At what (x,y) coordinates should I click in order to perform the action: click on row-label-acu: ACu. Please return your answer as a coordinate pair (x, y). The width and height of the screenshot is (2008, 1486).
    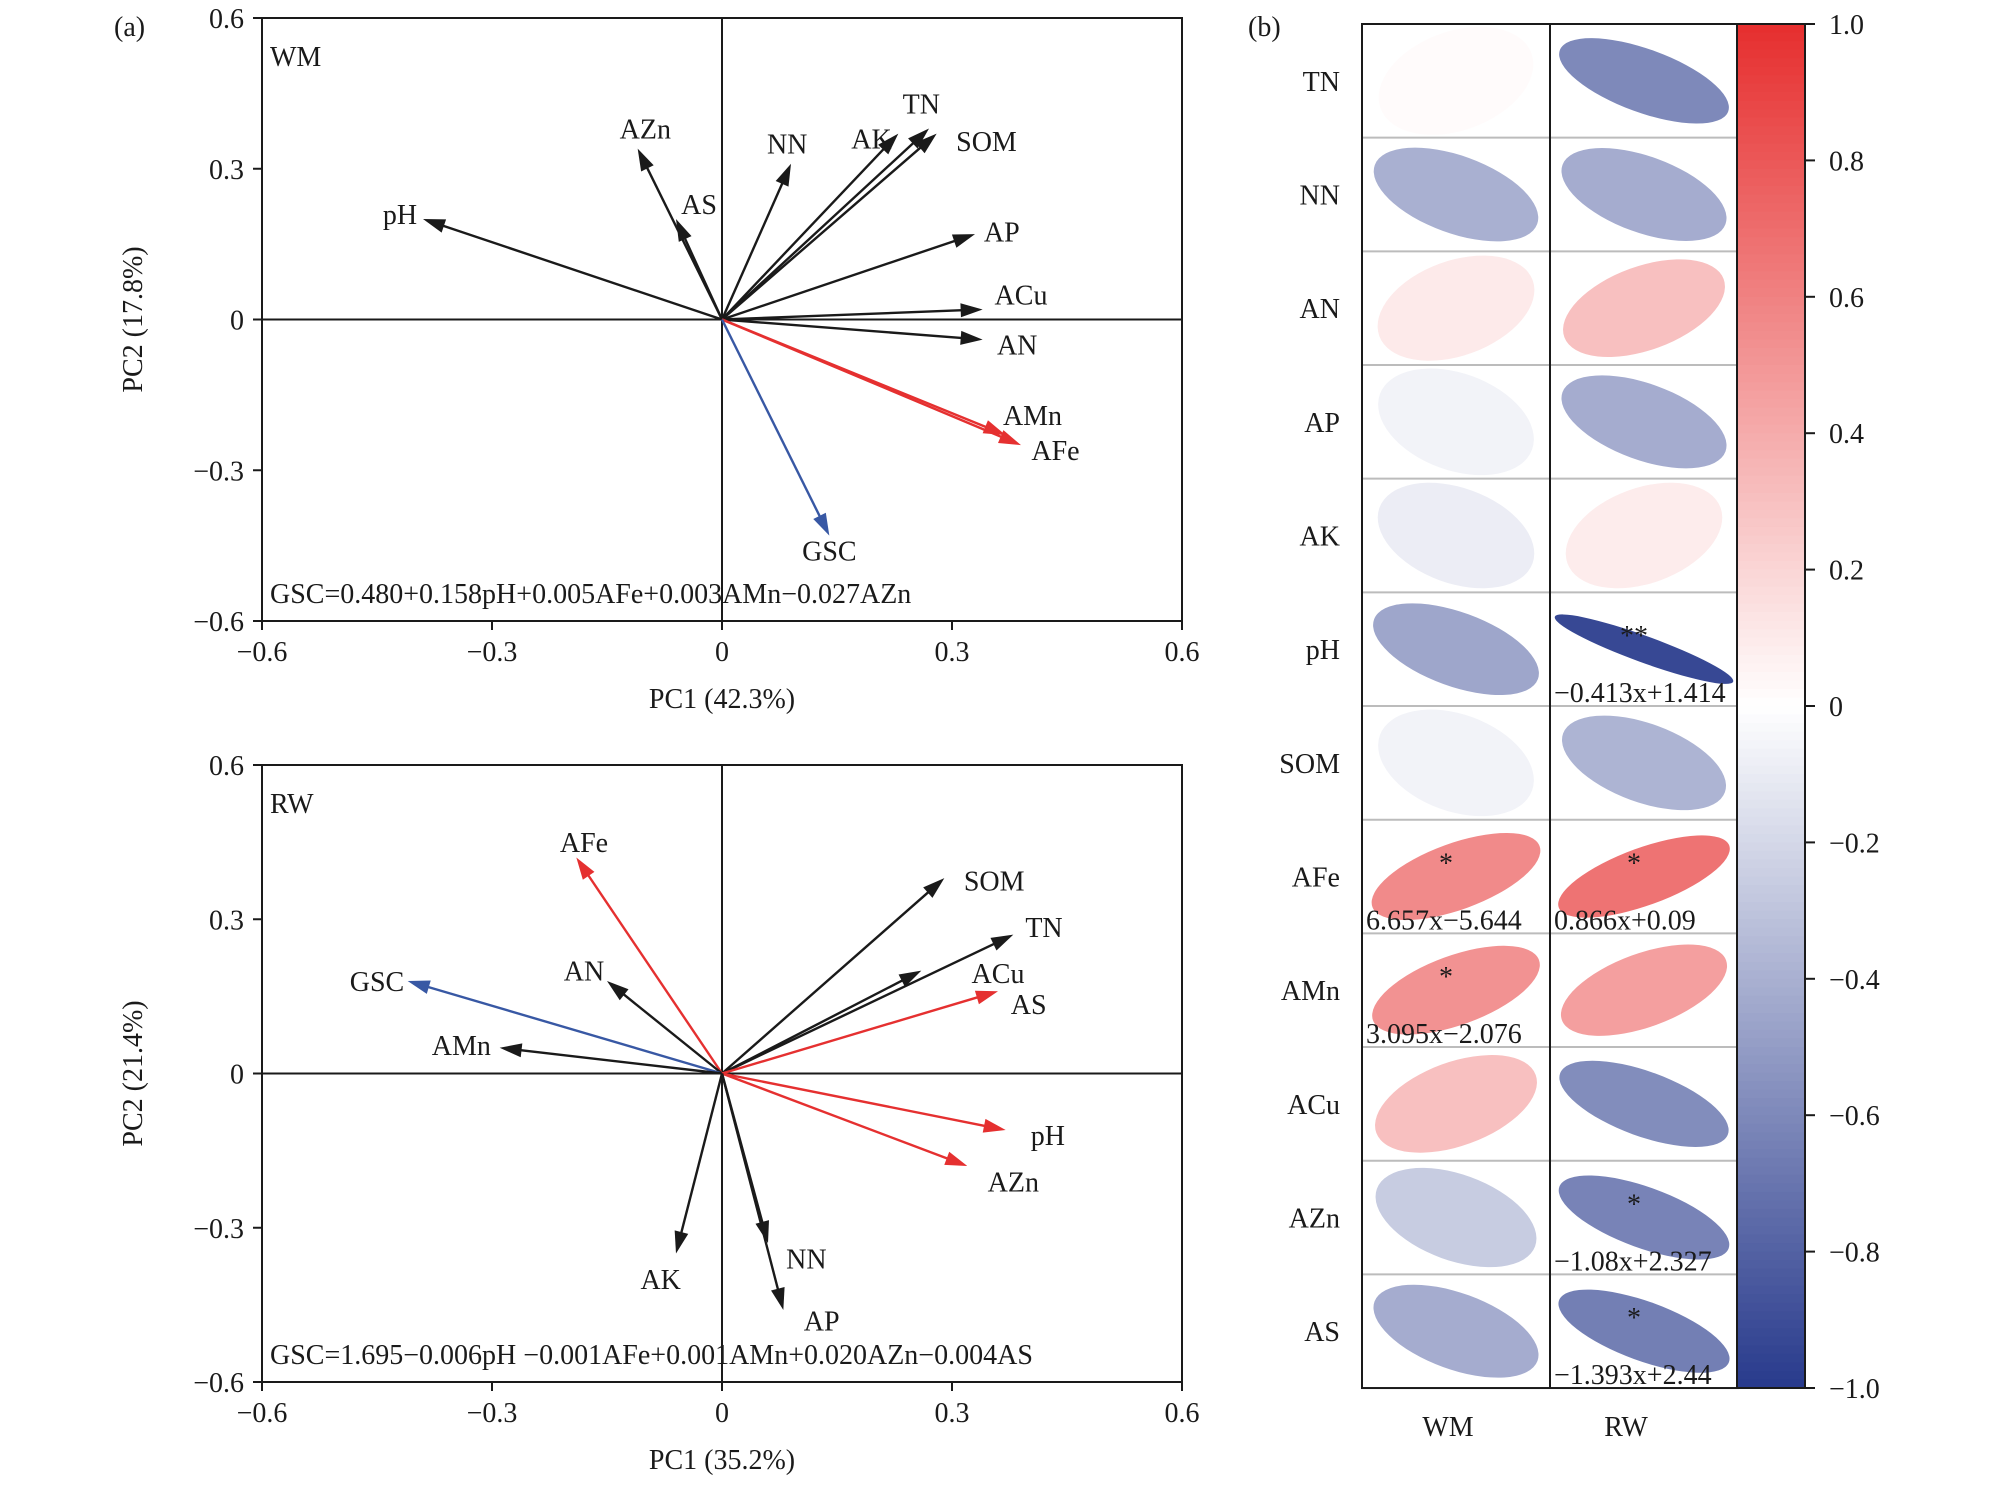
    Looking at the image, I should click on (1313, 1105).